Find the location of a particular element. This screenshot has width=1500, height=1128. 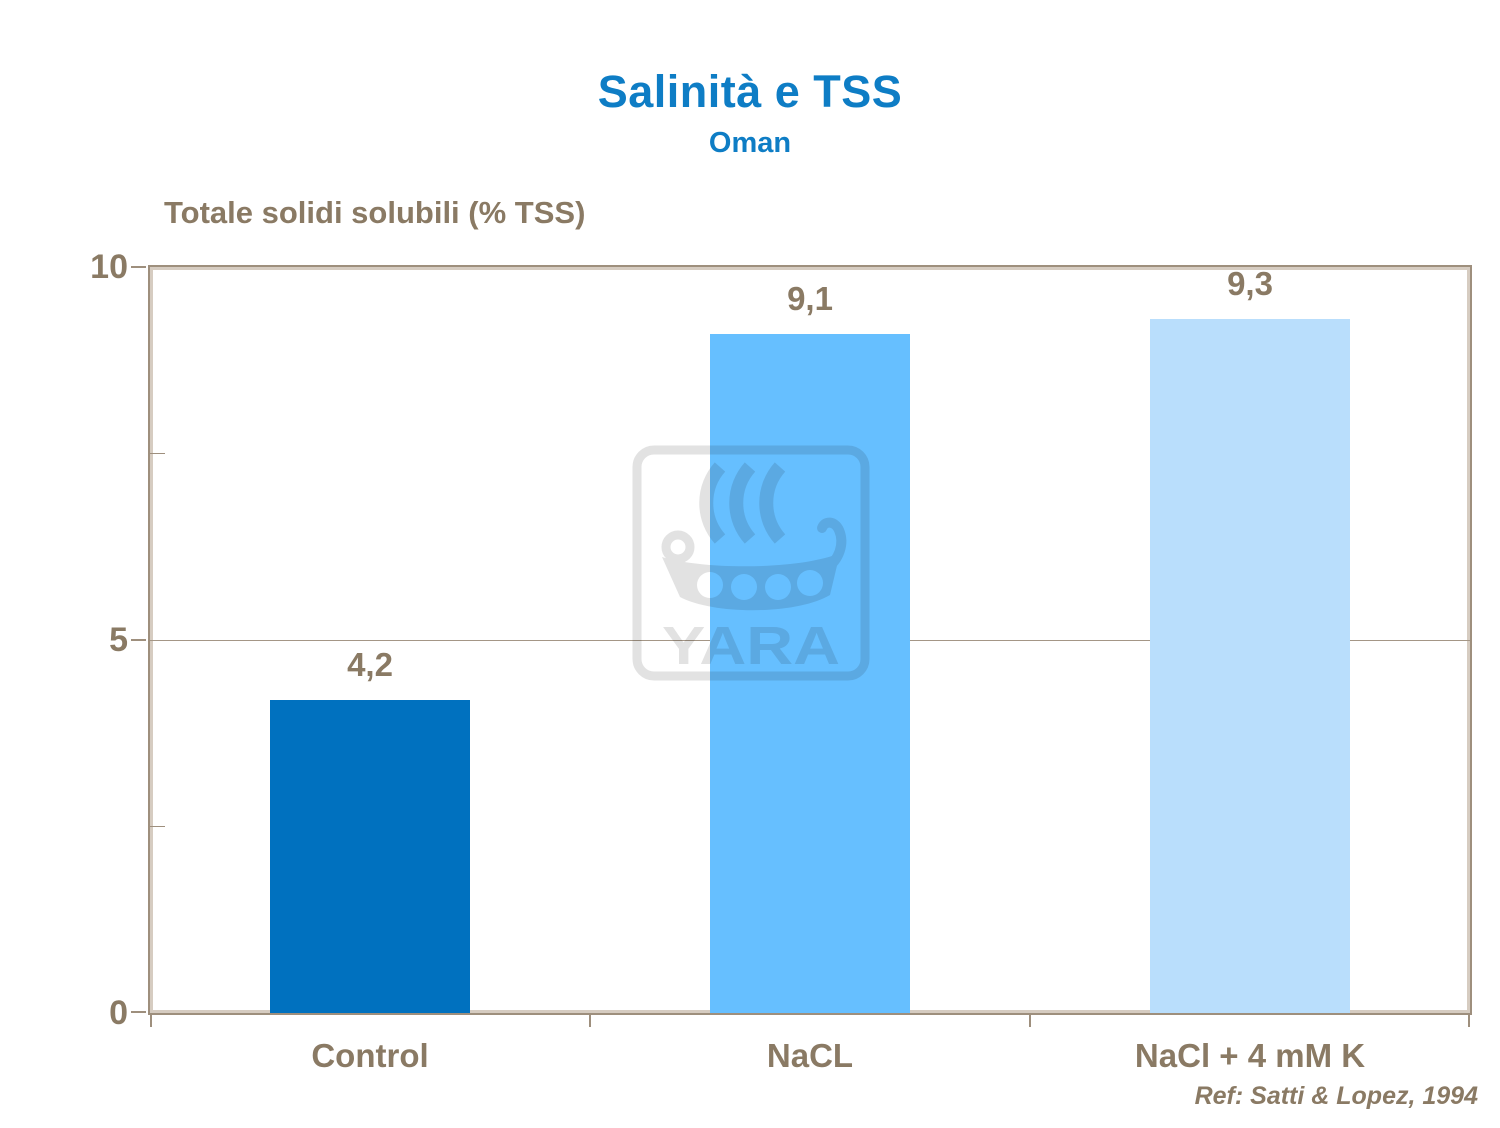

yara-logo-watermark: YARA is located at coordinates (751, 563).